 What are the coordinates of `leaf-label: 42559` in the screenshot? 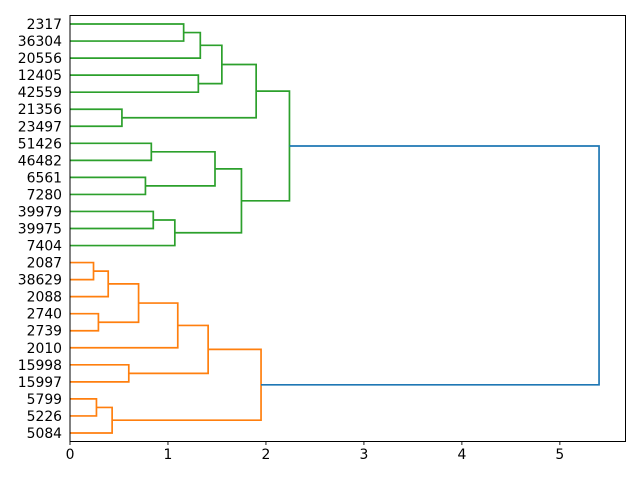 It's located at (40, 93).